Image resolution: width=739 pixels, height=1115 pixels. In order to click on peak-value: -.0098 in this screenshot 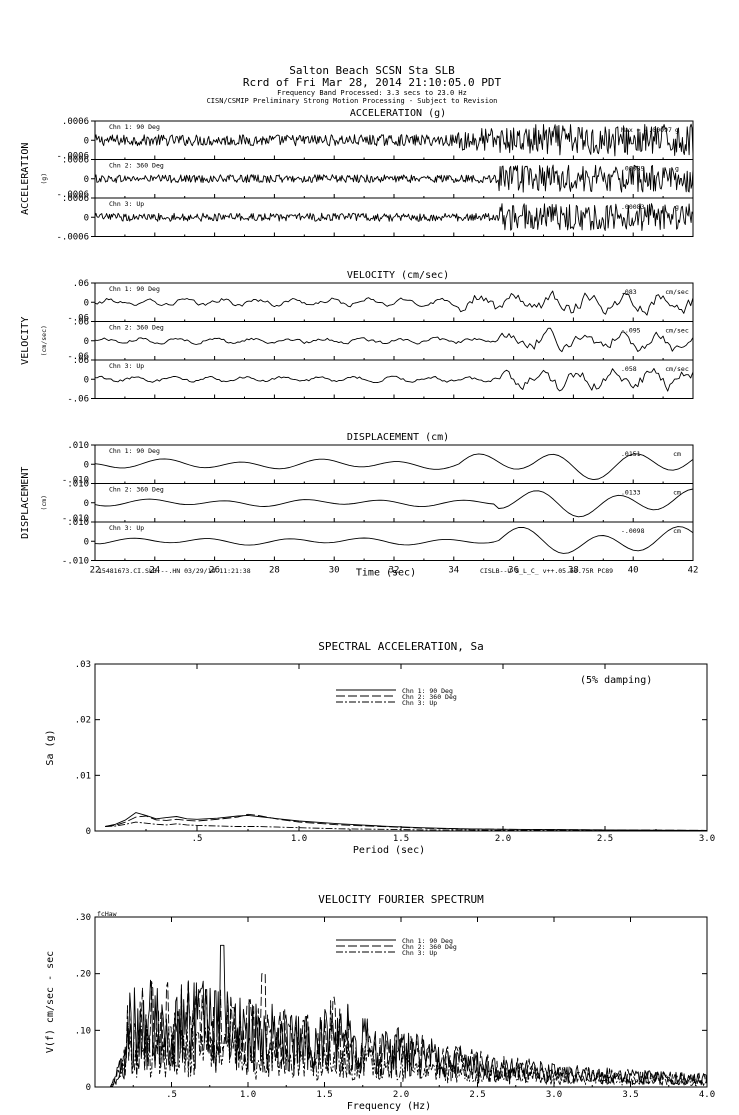, I will do `click(633, 531)`.